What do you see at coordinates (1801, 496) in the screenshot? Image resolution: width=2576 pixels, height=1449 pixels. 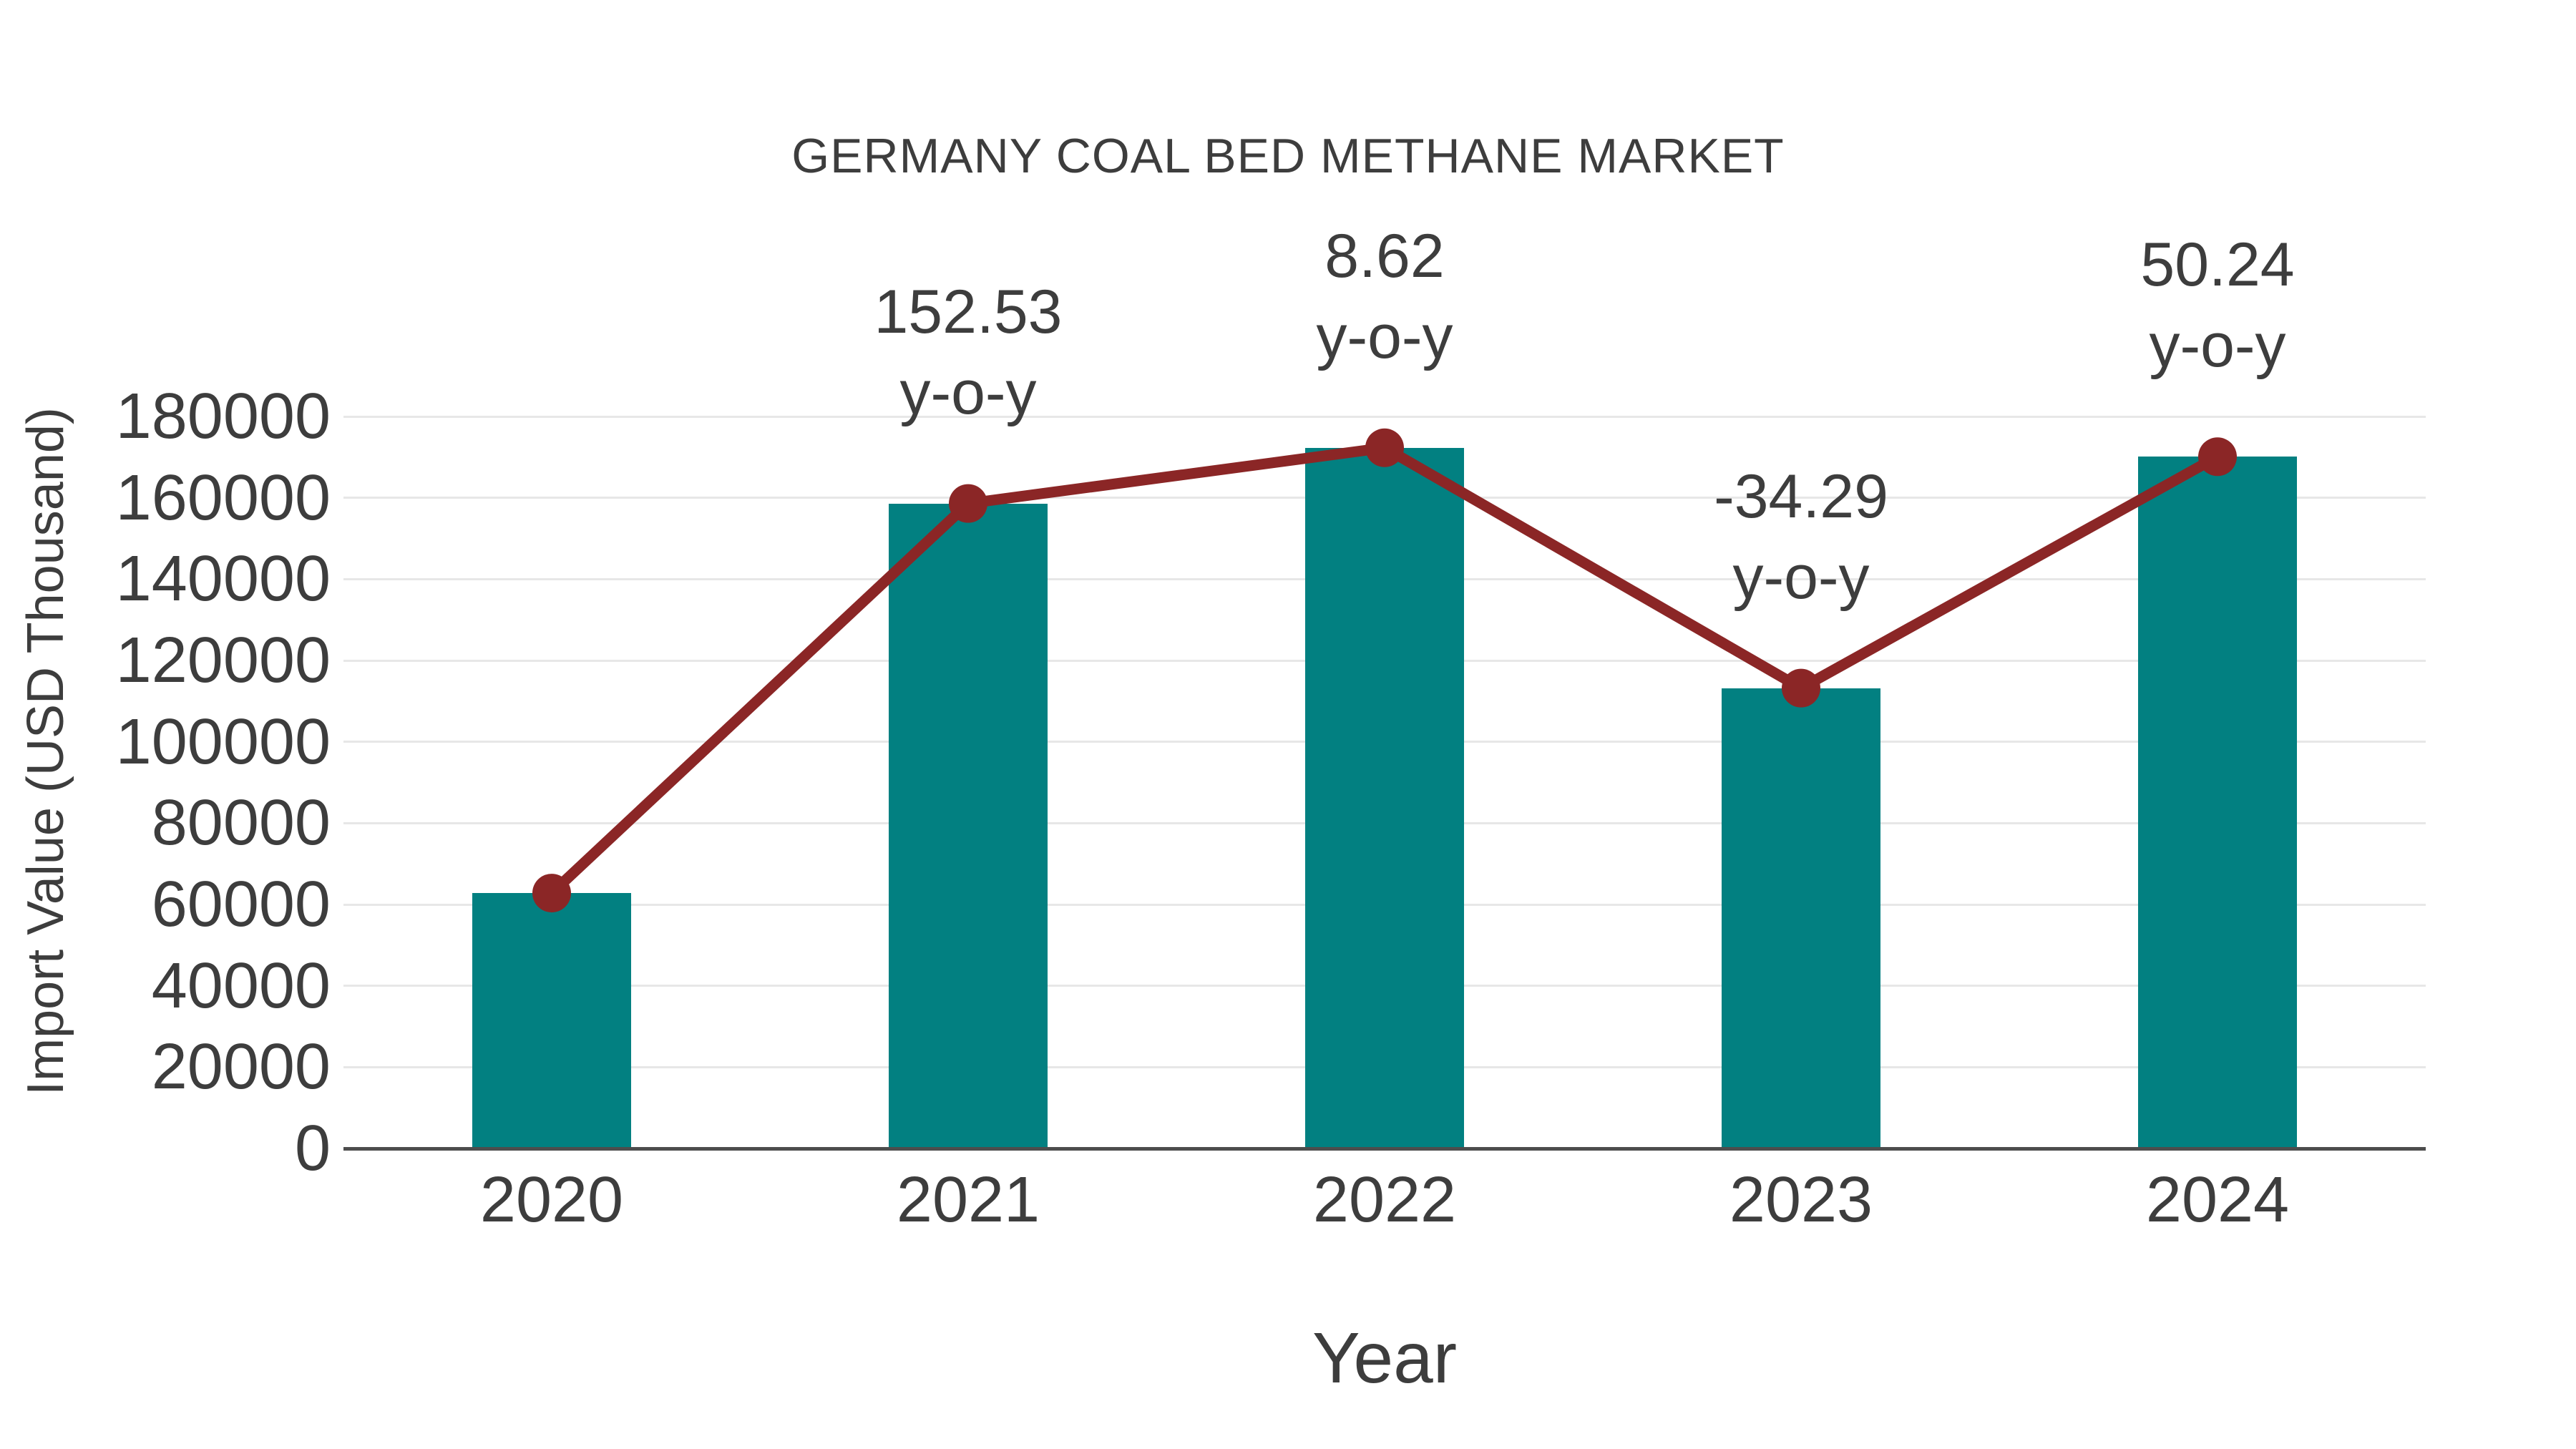 I see `annotation-value-2023: -34.29` at bounding box center [1801, 496].